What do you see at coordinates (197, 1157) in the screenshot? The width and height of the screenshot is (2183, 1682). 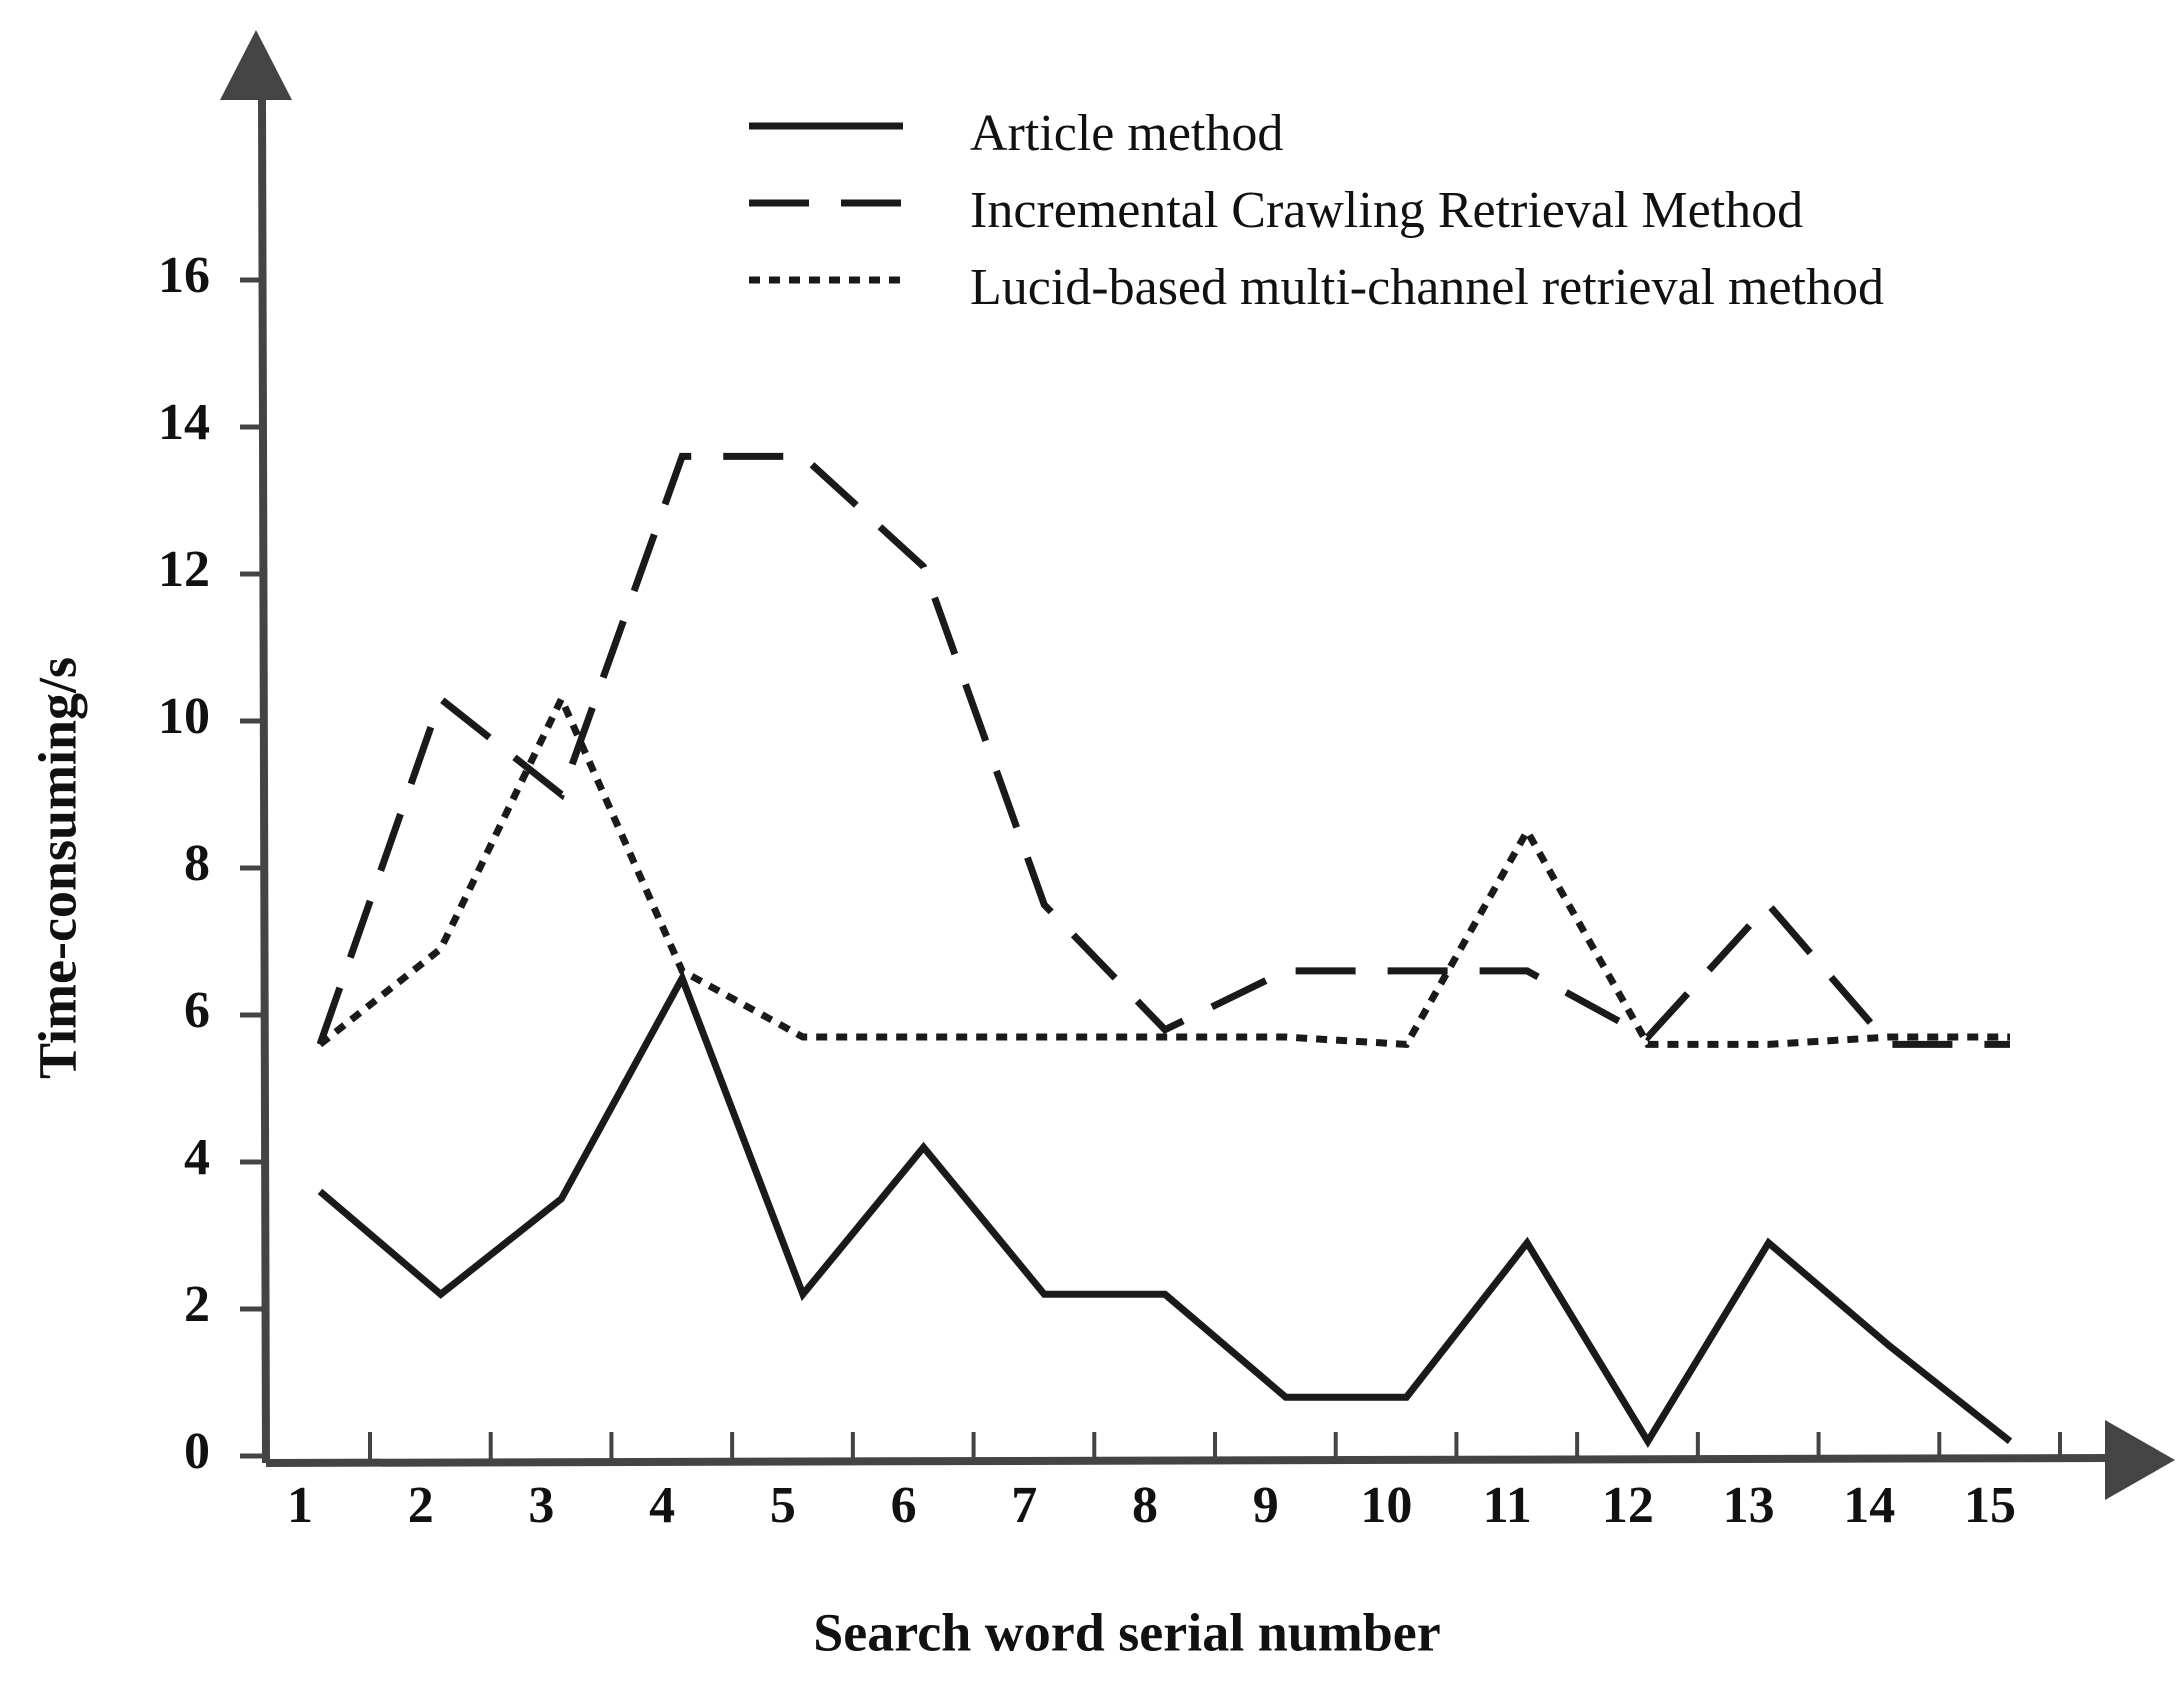 I see `y-tick-label: 4` at bounding box center [197, 1157].